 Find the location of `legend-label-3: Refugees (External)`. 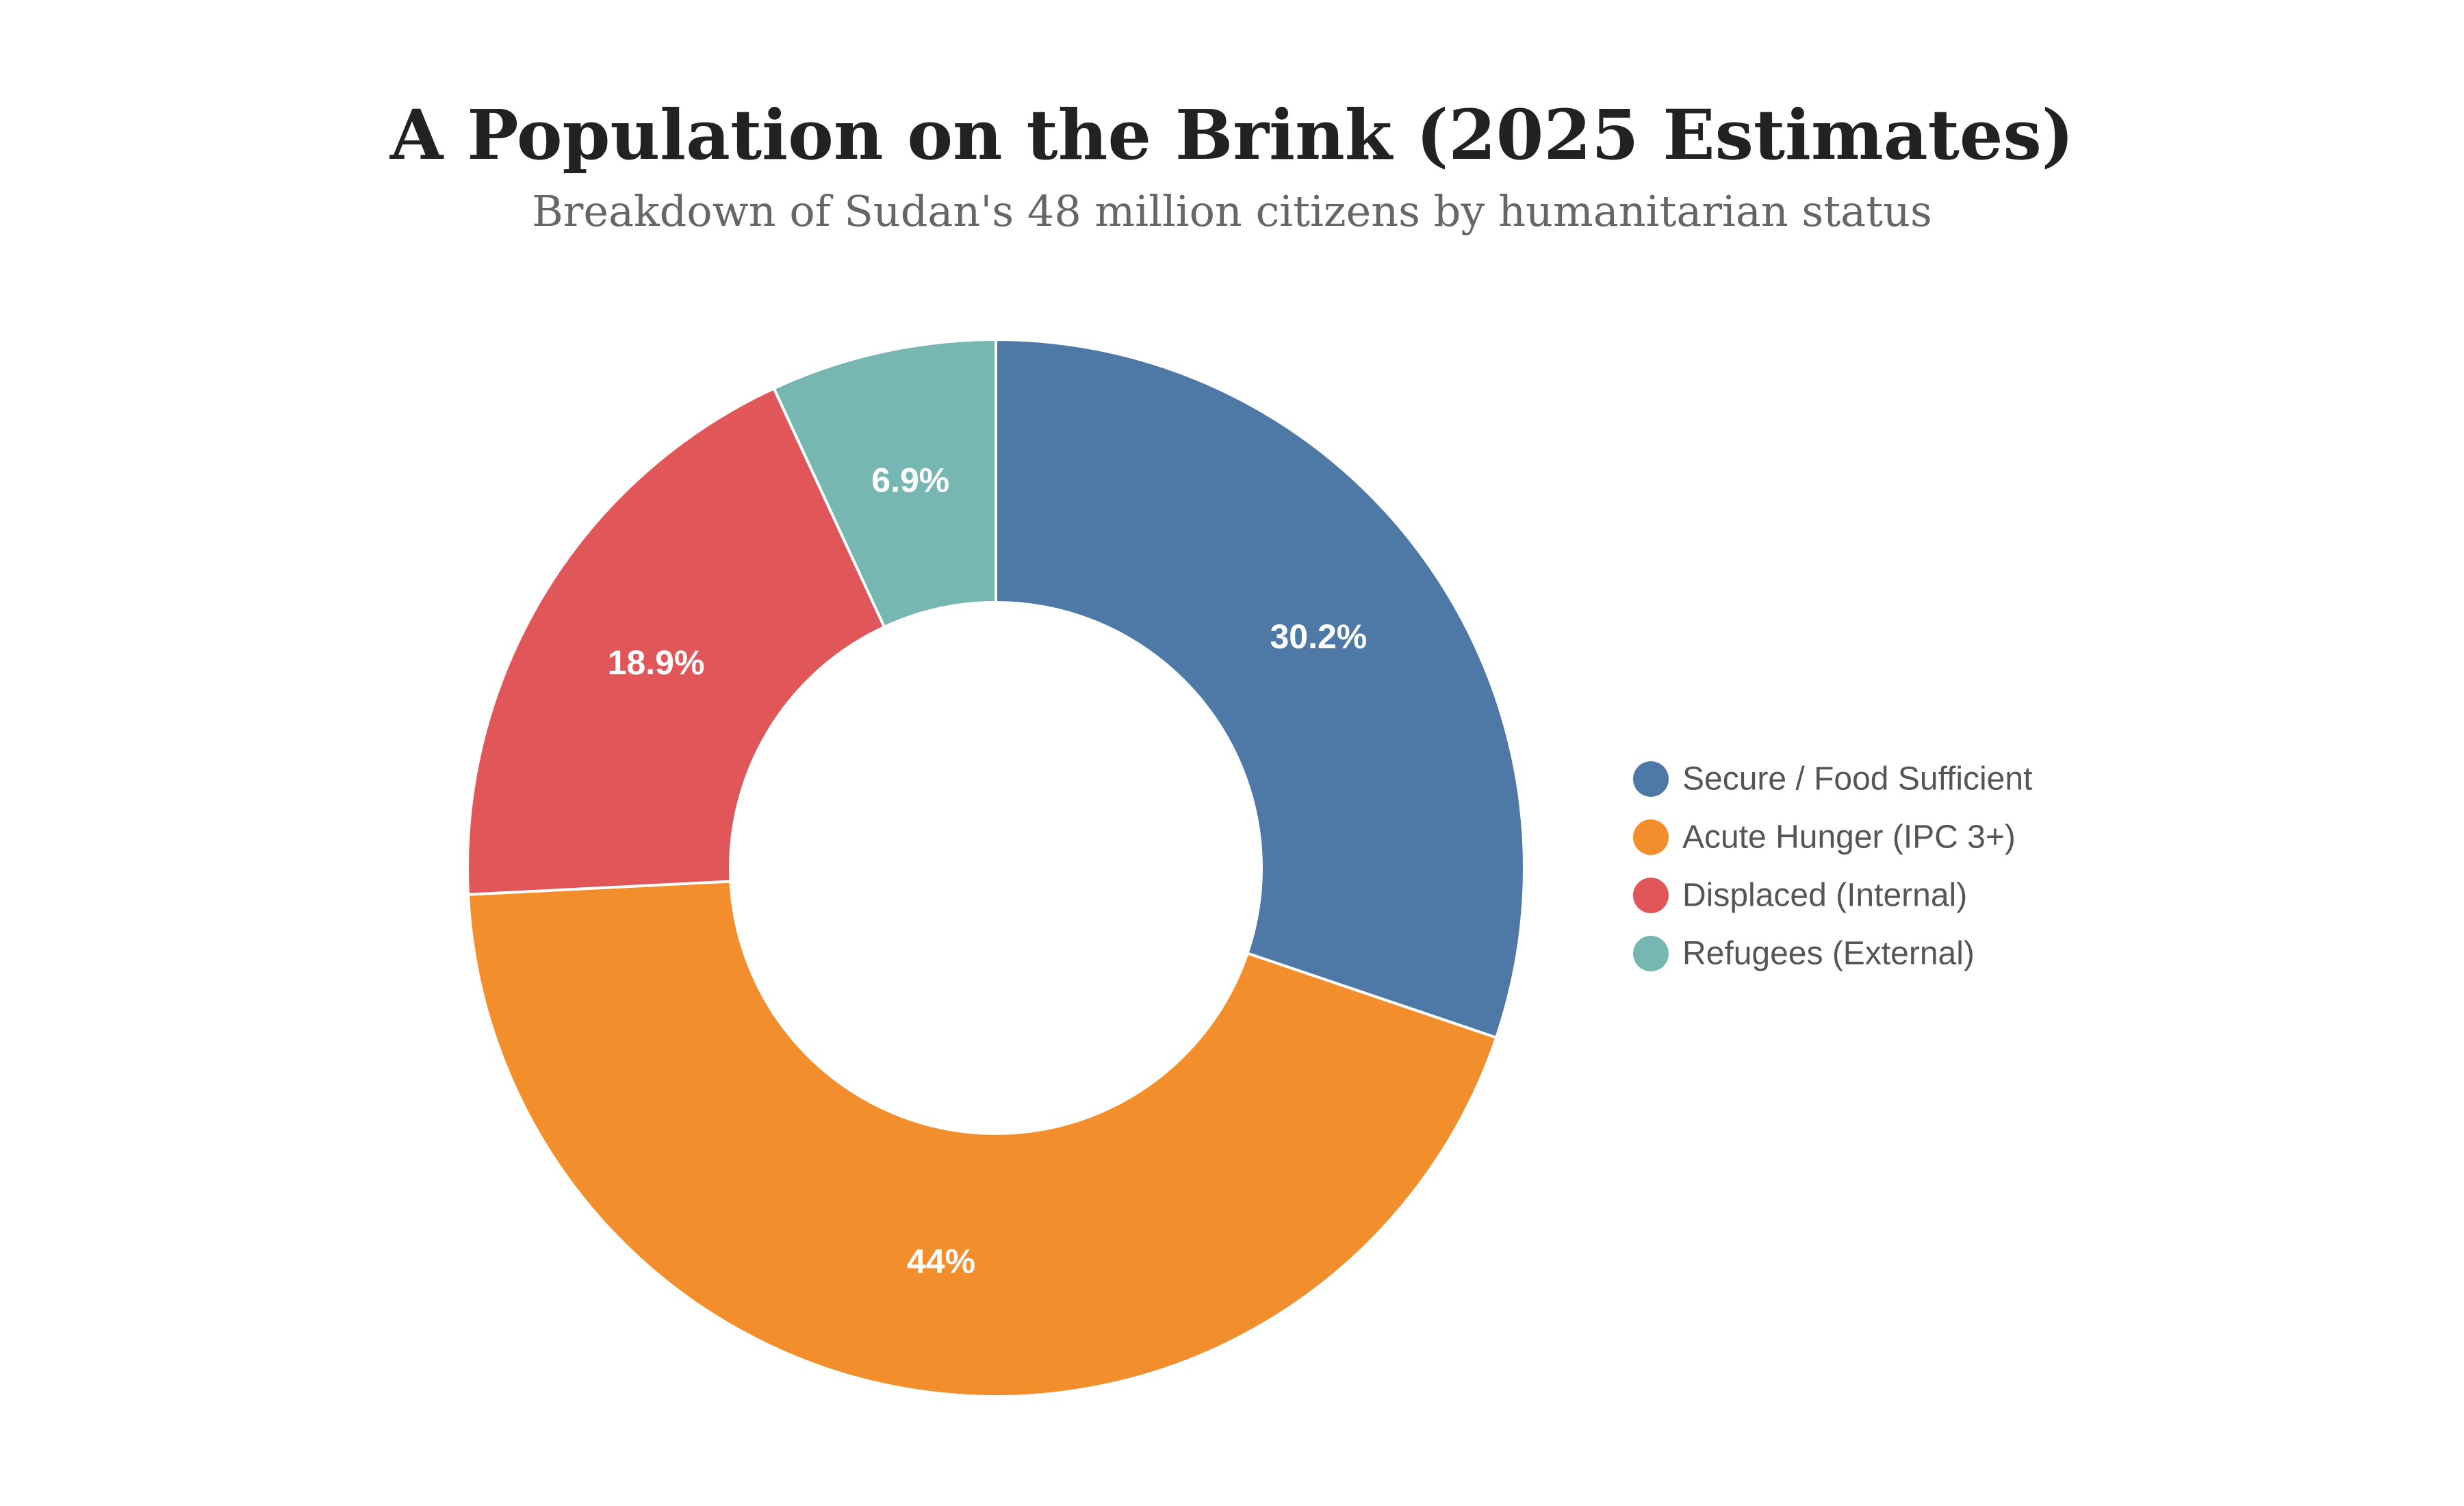

legend-label-3: Refugees (External) is located at coordinates (1828, 954).